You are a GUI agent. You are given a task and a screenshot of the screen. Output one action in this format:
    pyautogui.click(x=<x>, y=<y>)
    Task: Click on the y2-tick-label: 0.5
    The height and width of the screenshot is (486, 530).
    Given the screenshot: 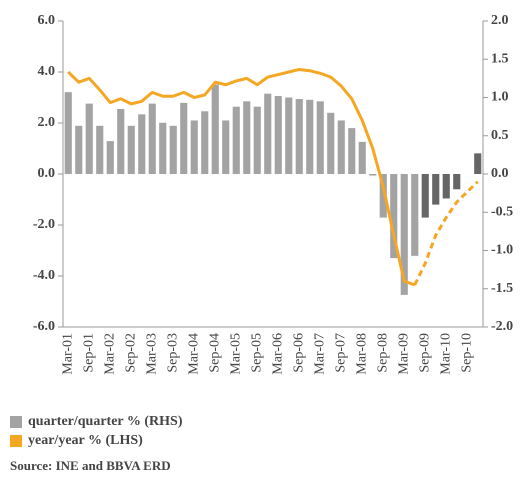 What is the action you would take?
    pyautogui.click(x=500, y=135)
    